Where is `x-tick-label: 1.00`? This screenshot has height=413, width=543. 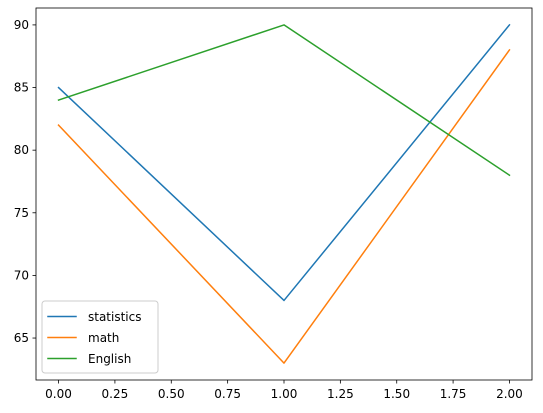 x-tick-label: 1.00 is located at coordinates (284, 394).